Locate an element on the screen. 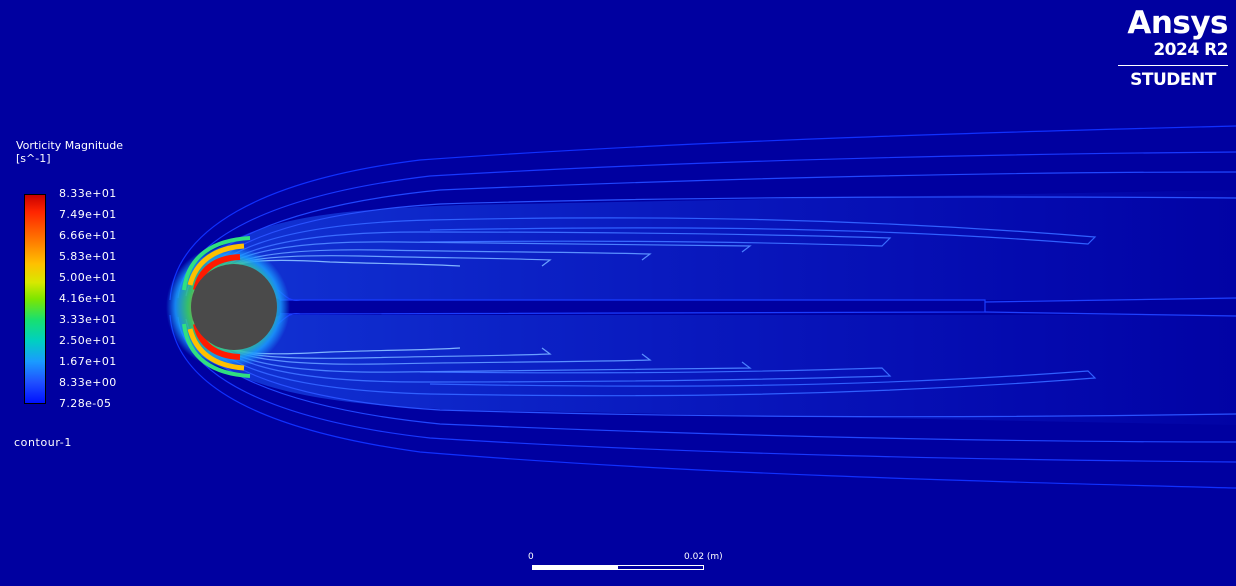  legend-tick: 3.33e+01 is located at coordinates (88, 319).